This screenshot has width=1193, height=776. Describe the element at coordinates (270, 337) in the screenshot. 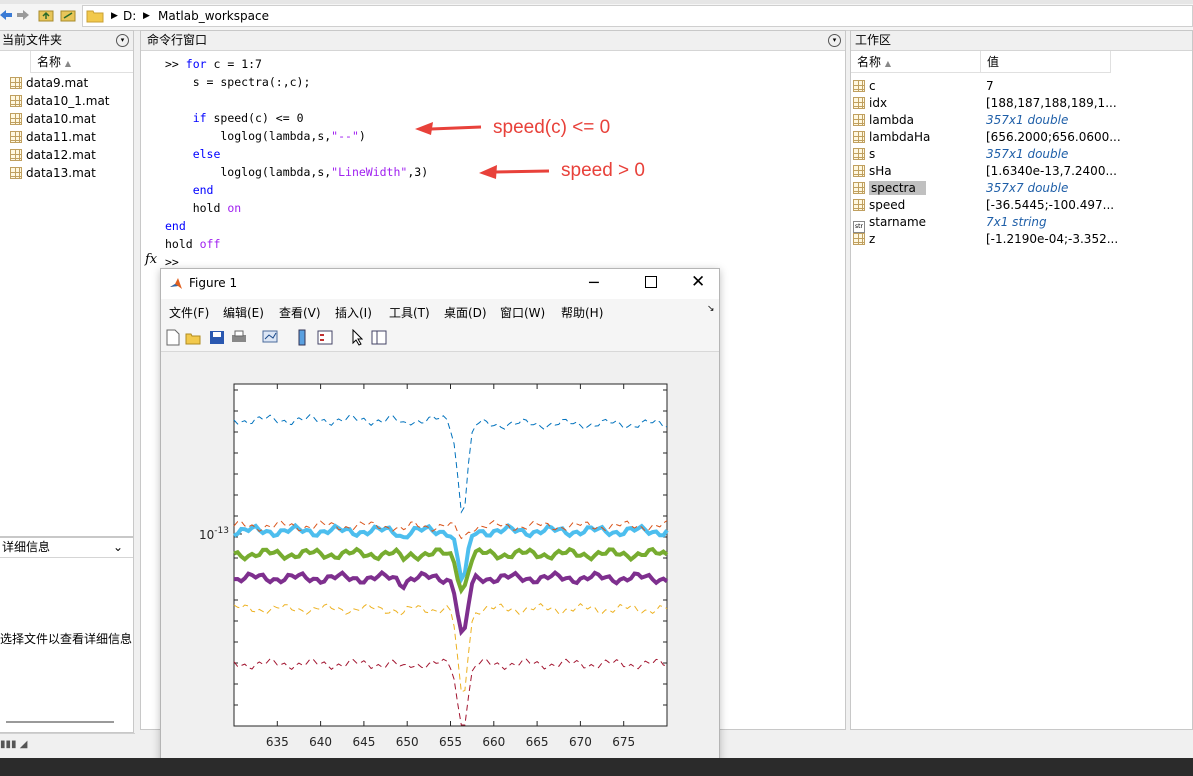

I see `link-plot-icon` at that location.